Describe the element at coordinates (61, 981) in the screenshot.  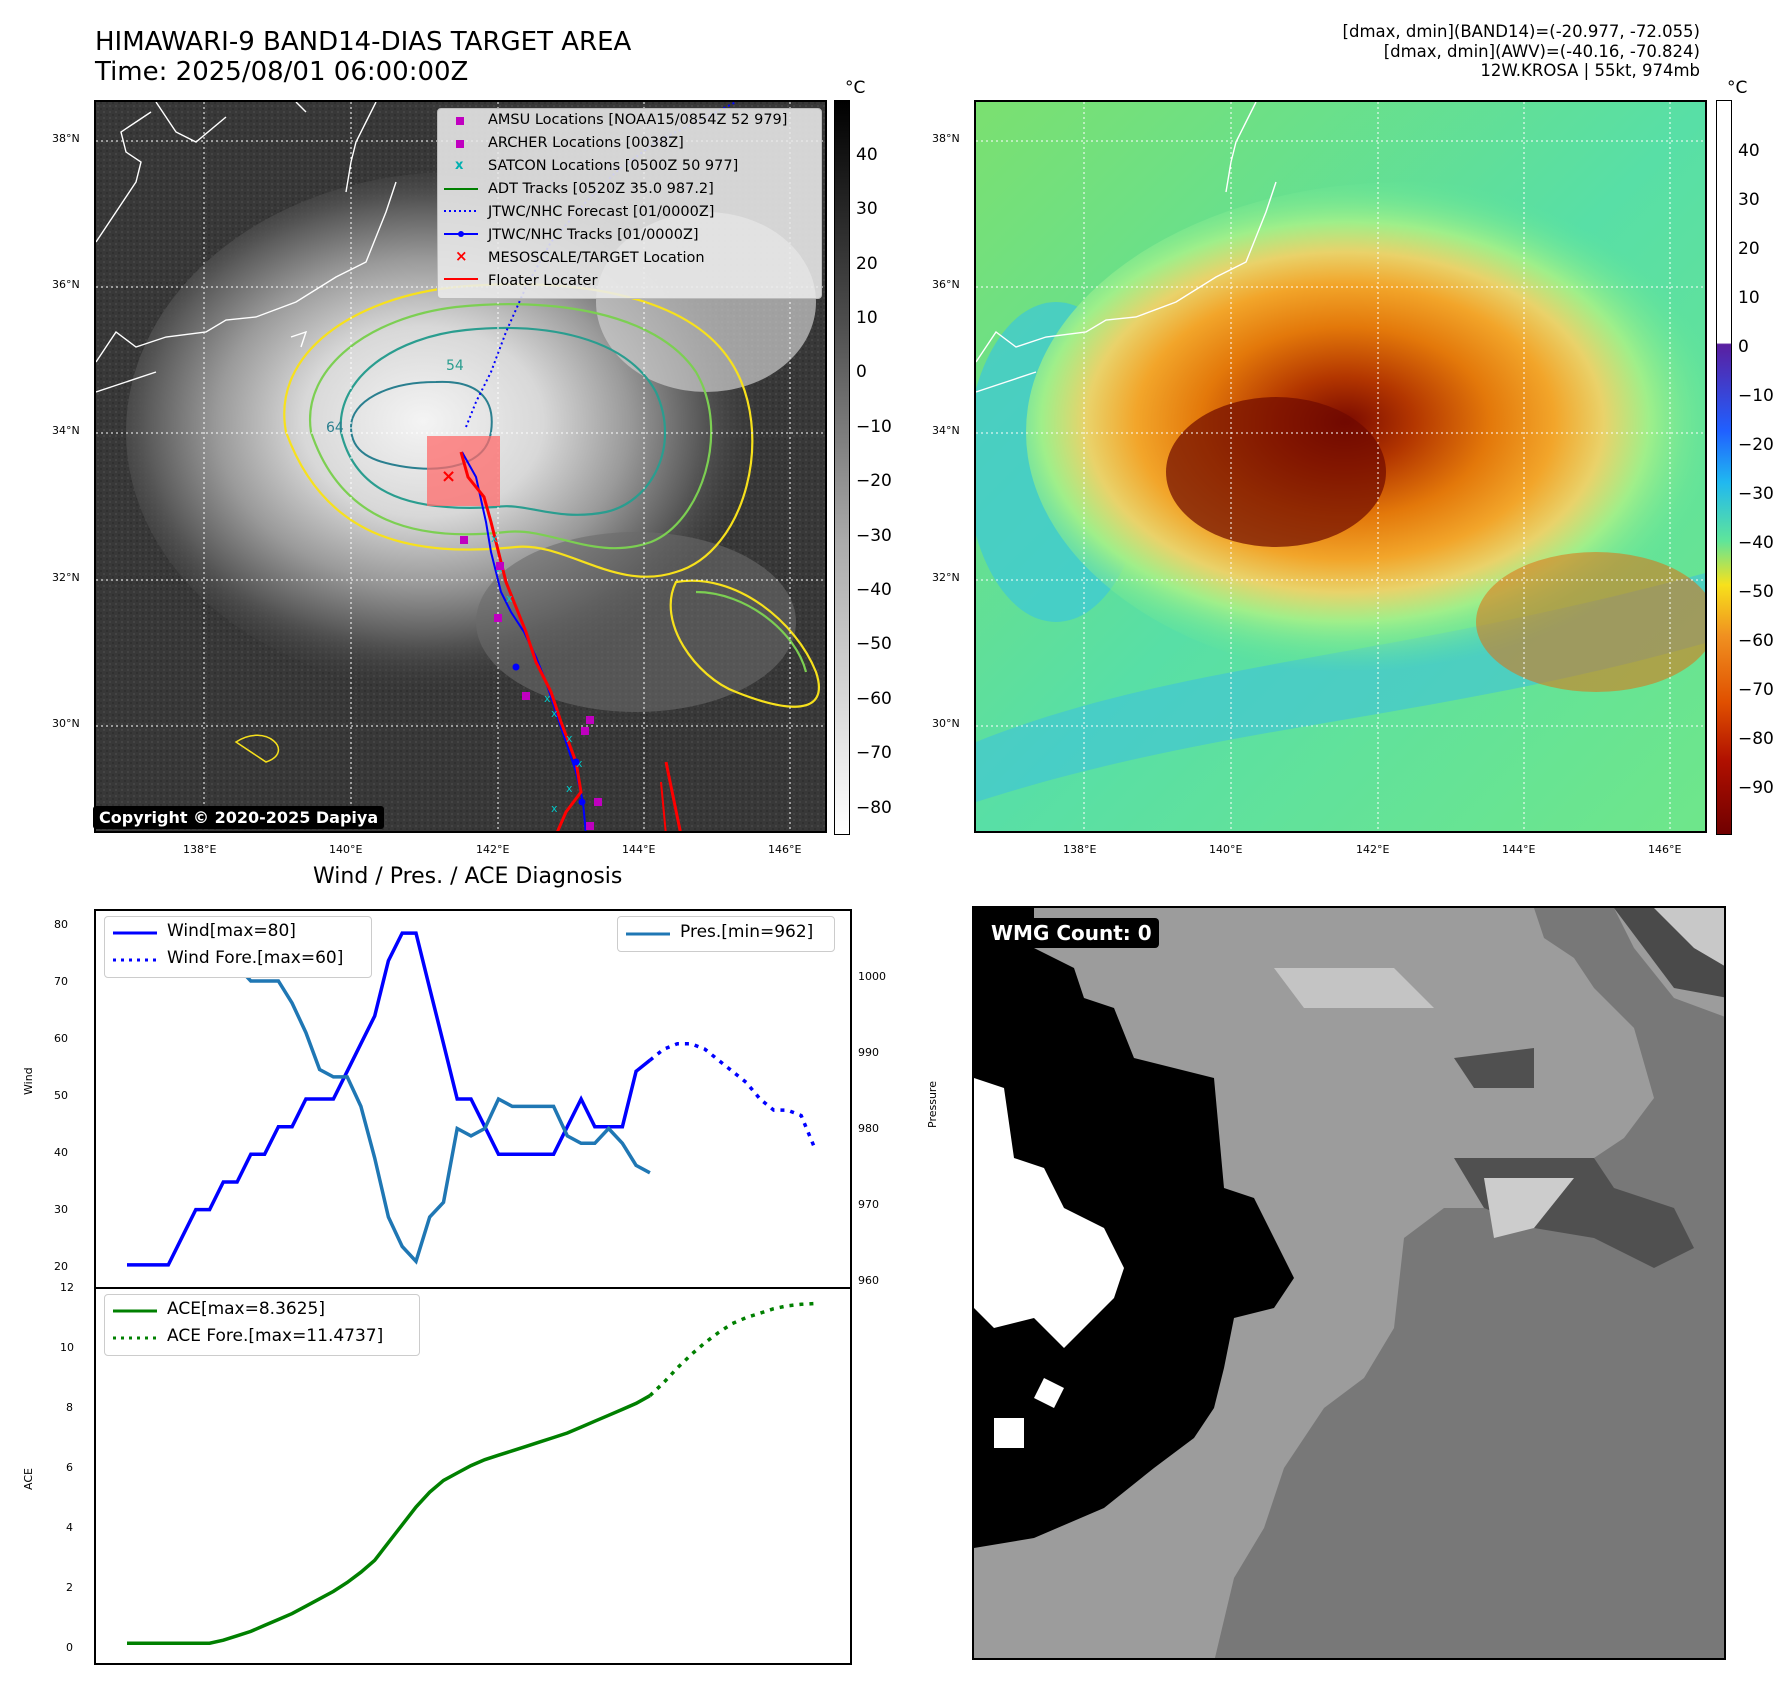
I see `wind-tick: 70` at that location.